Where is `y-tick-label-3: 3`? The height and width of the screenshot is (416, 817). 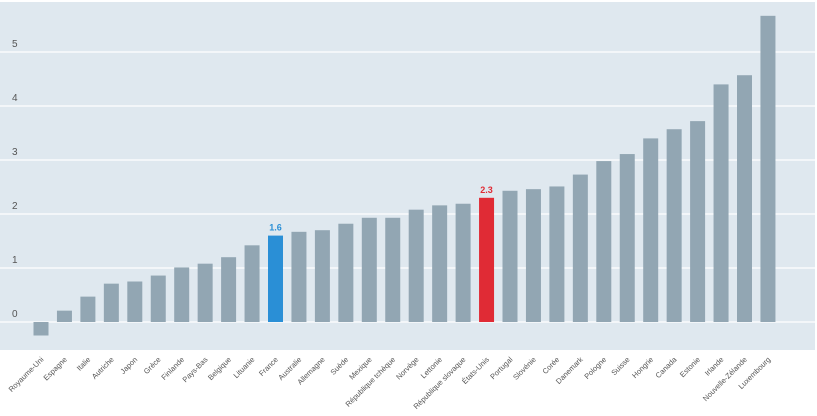 y-tick-label-3: 3 is located at coordinates (15, 152).